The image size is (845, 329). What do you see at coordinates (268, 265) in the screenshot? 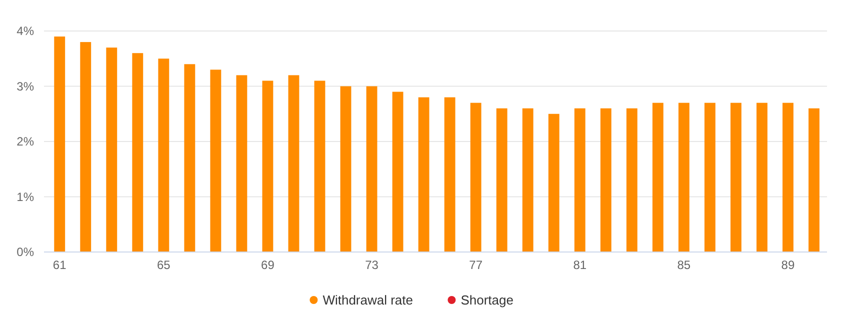
I see `x-tick-label: 69` at bounding box center [268, 265].